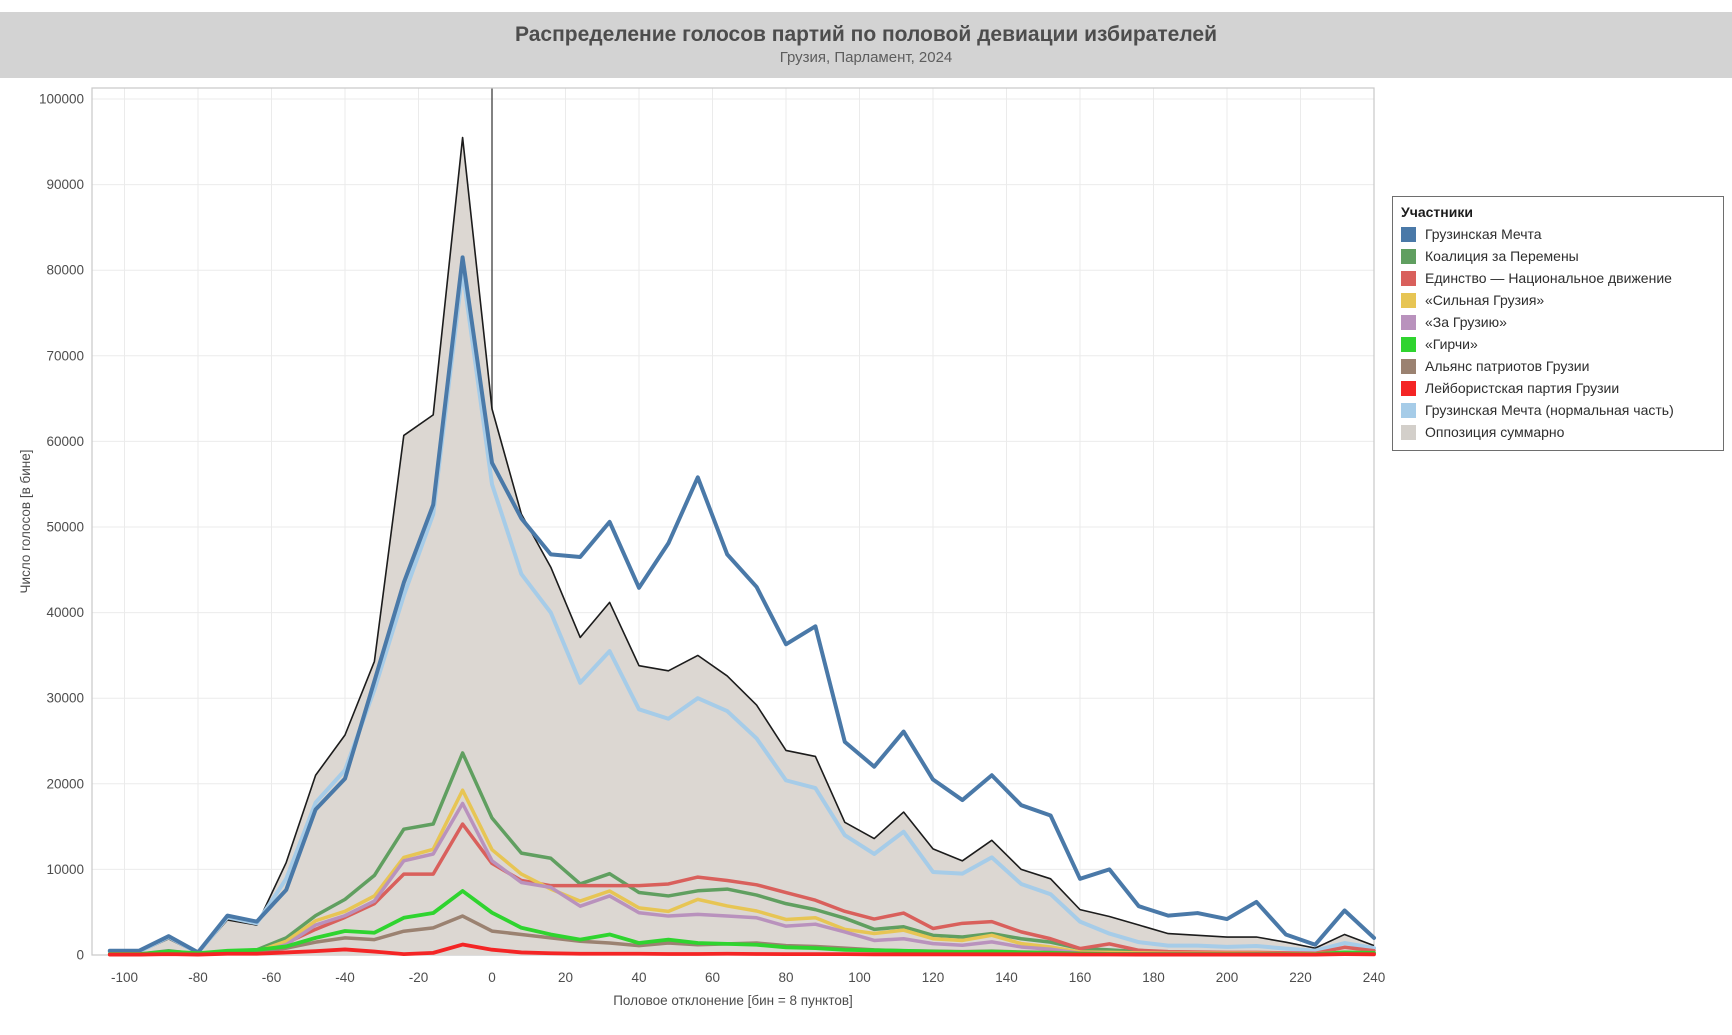  Describe the element at coordinates (1483, 234) in the screenshot. I see `legend-item-label: Грузинская Мечта` at that location.